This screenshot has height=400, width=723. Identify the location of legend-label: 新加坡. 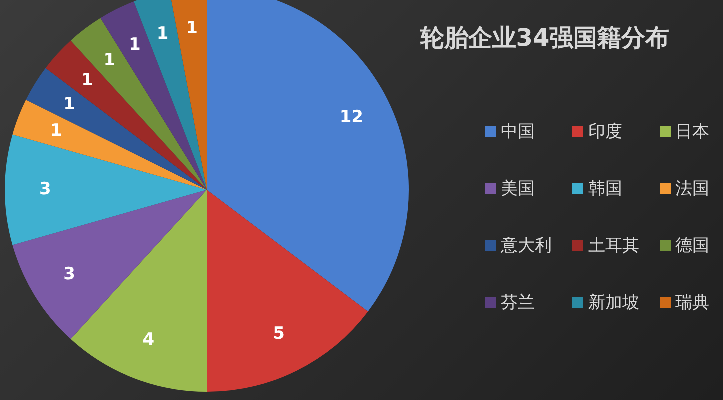
(614, 303).